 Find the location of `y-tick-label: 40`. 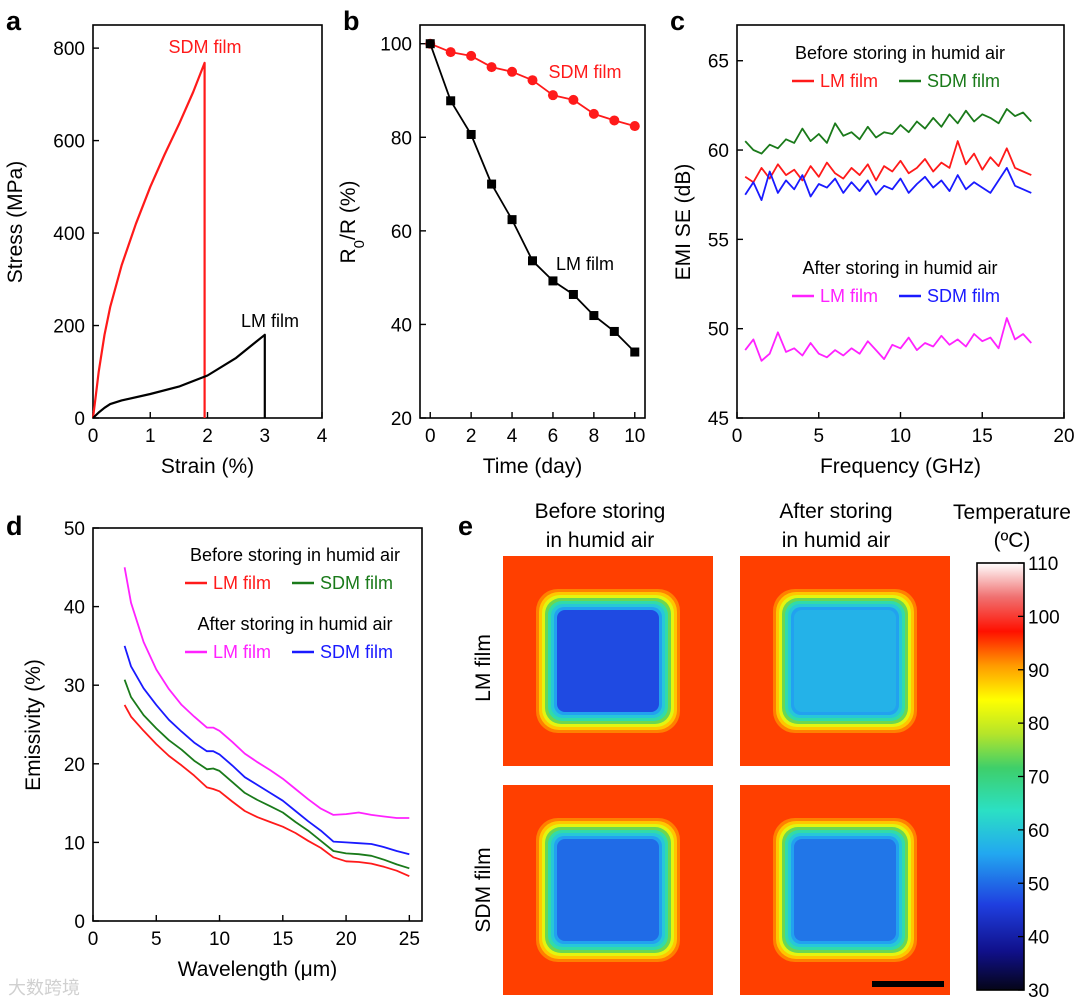

y-tick-label: 40 is located at coordinates (401, 325).